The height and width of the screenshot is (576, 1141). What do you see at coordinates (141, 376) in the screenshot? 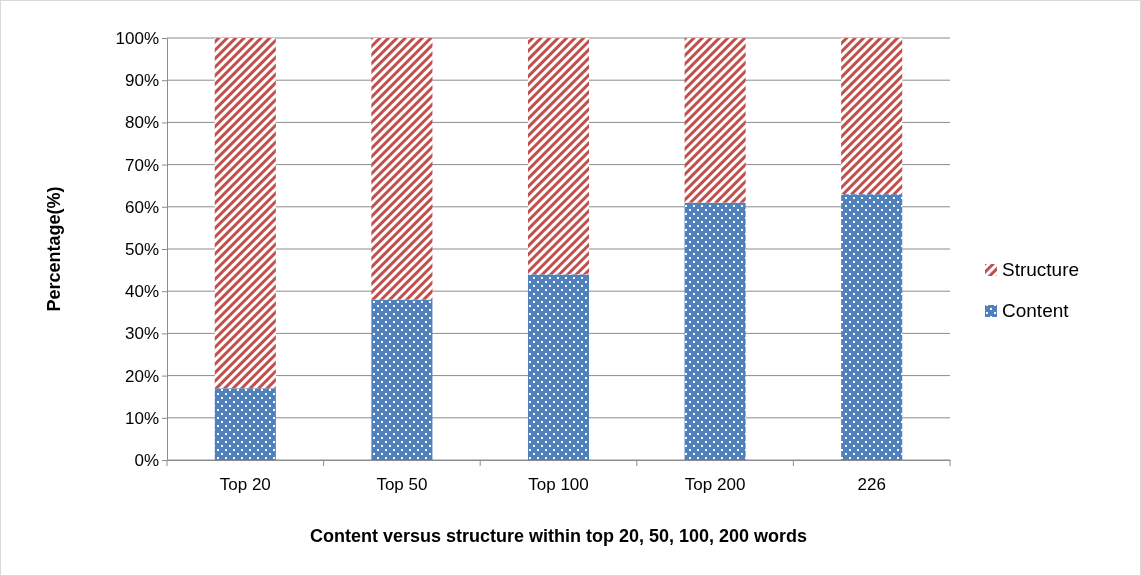
I see `y-tick-label: 20%` at bounding box center [141, 376].